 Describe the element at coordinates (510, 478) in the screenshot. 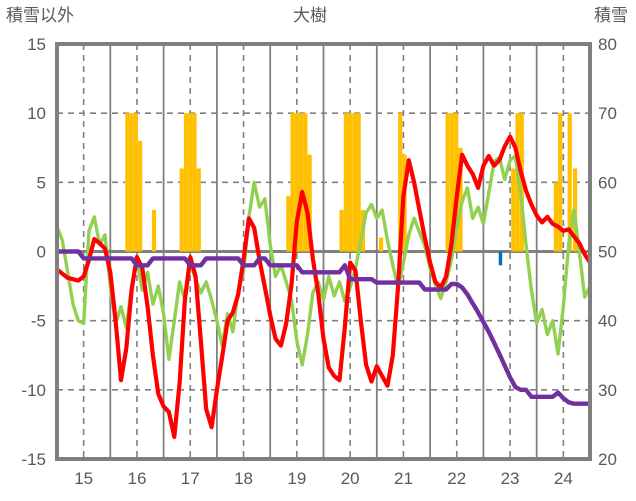

I see `x-axis-tick: 23` at that location.